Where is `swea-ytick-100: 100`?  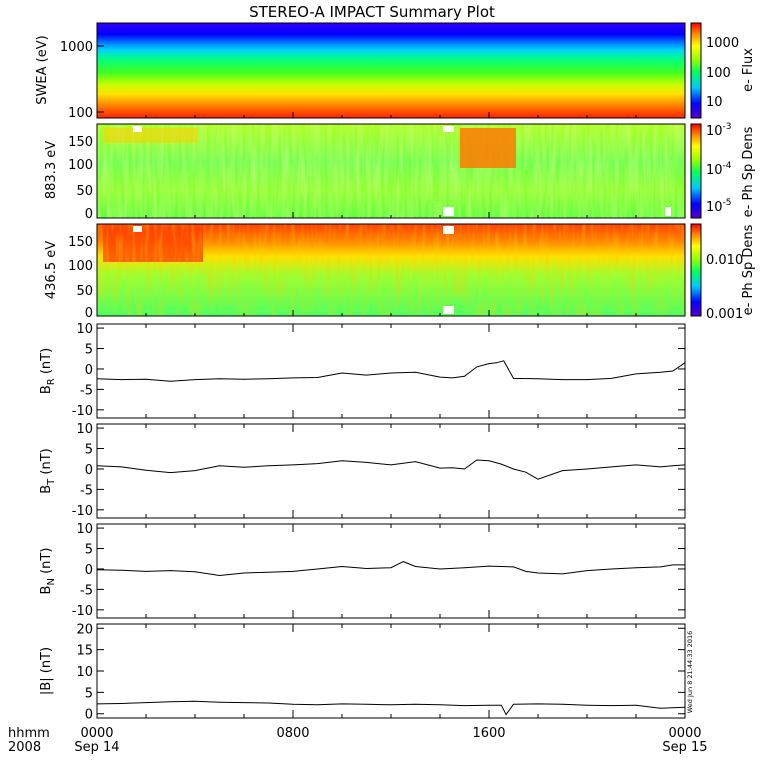
swea-ytick-100: 100 is located at coordinates (80, 113).